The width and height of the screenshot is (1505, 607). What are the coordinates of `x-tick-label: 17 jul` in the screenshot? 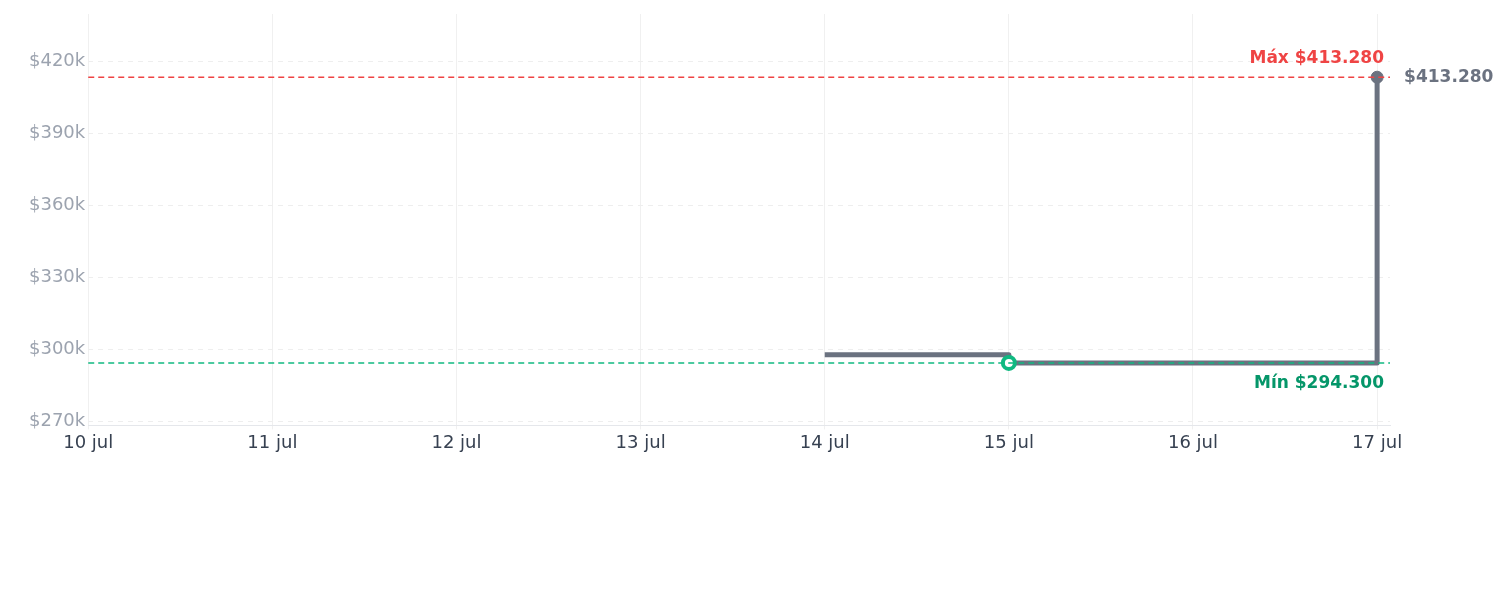 It's located at (1377, 441).